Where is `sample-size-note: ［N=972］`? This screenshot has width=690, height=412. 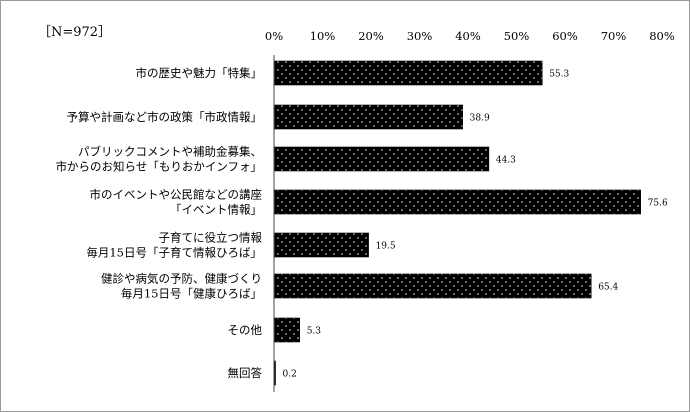
sample-size-note: ［N=972］ is located at coordinates (74, 32).